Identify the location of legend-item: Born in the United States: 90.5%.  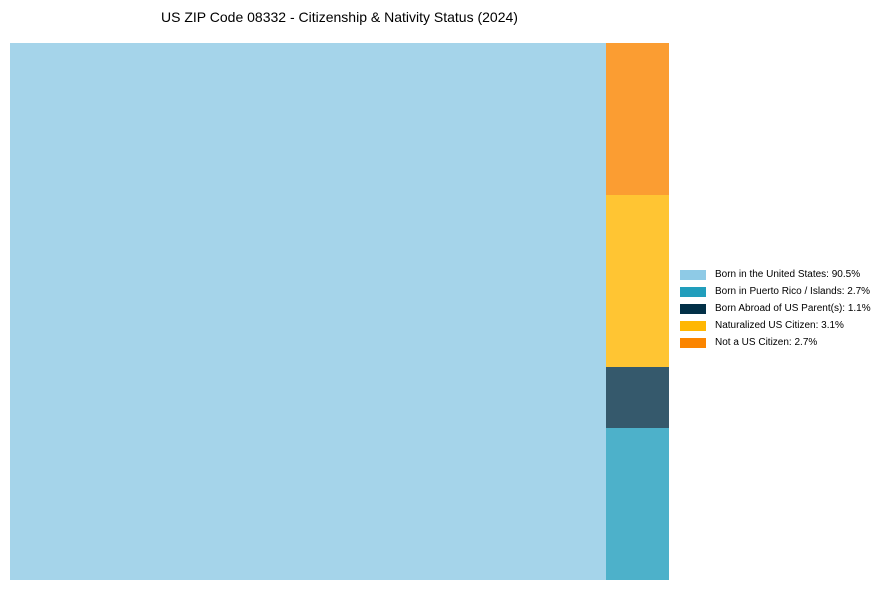
(775, 274).